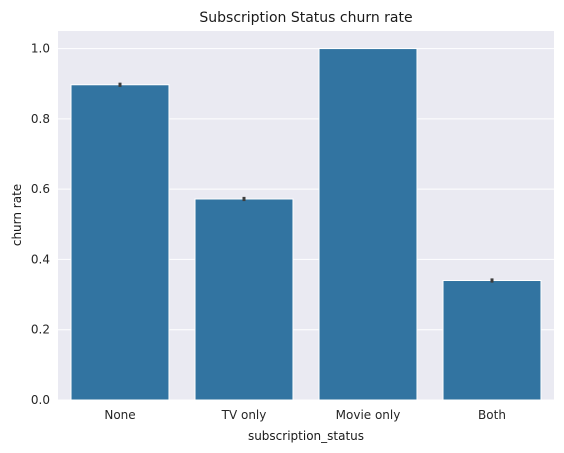 The width and height of the screenshot is (564, 453). I want to click on x-axis-ticks: None TV only Movie only Both, so click(305, 415).